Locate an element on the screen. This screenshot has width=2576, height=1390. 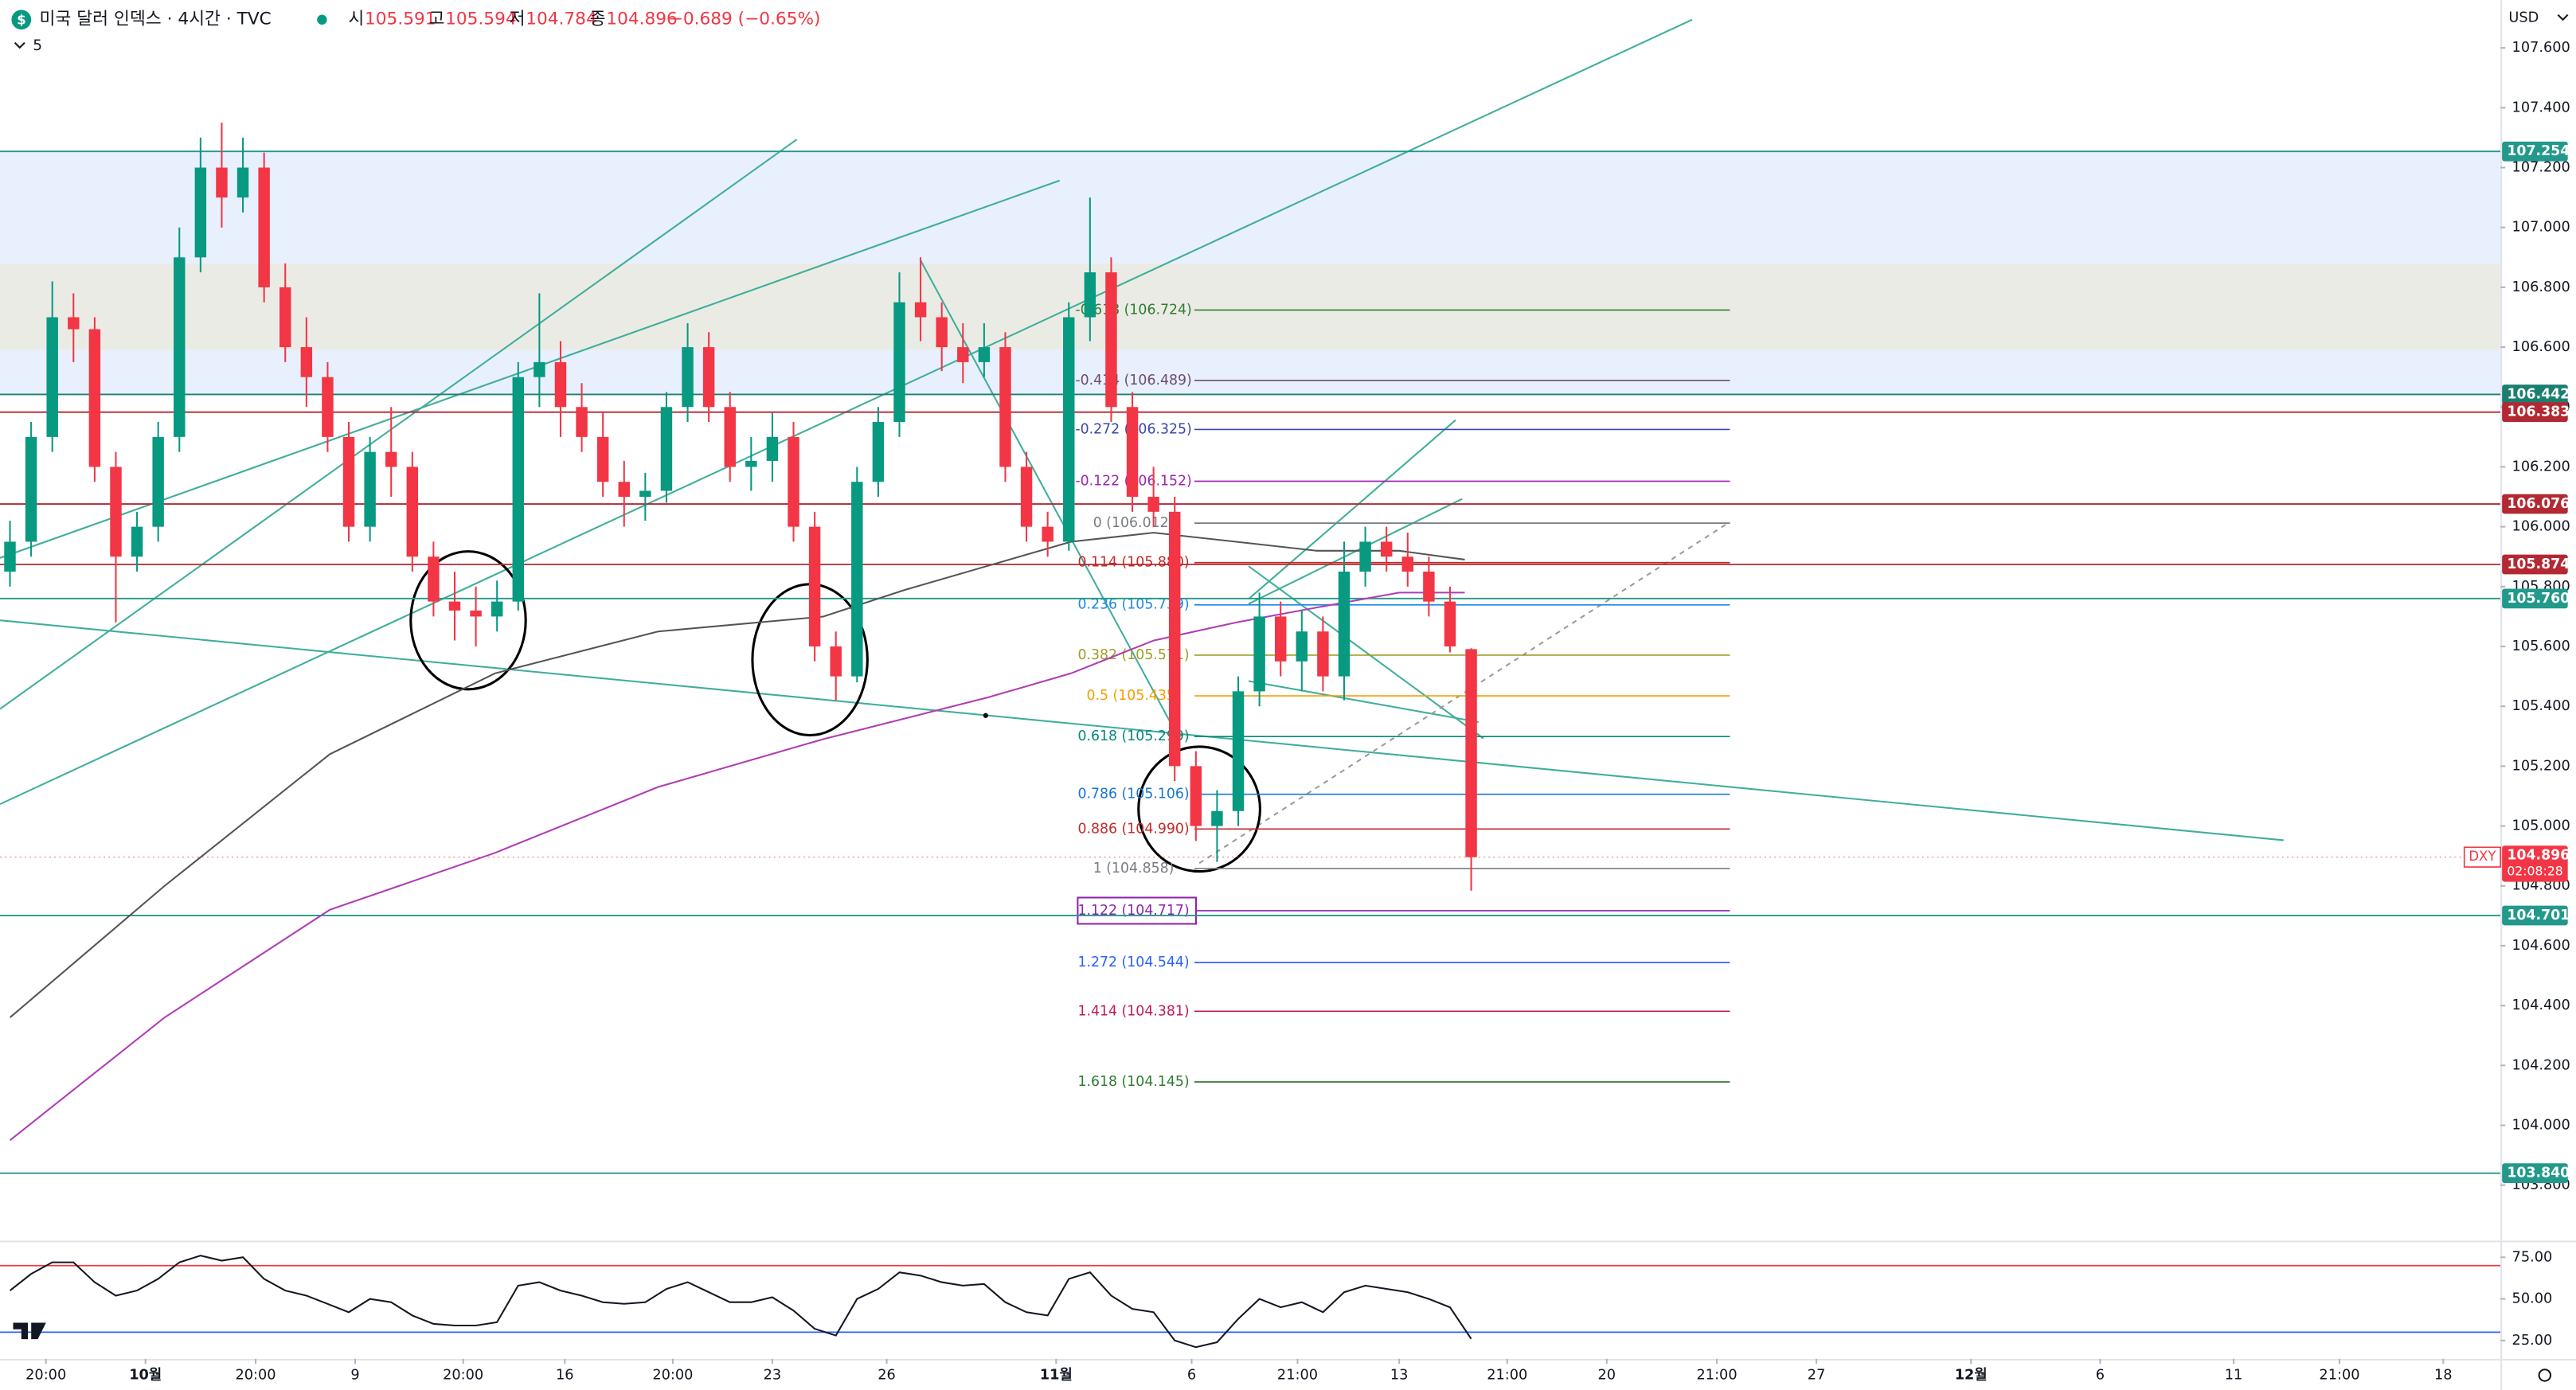
y-tick-label: 107.400 is located at coordinates (2541, 107).